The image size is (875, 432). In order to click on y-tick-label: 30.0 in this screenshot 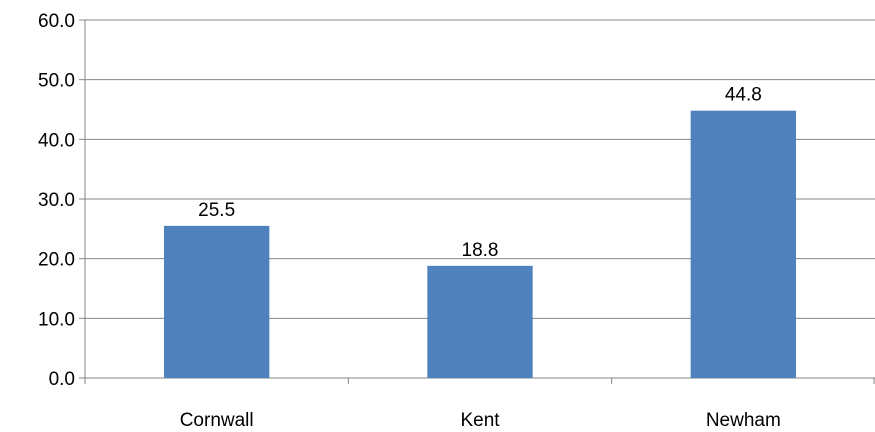, I will do `click(56, 200)`.